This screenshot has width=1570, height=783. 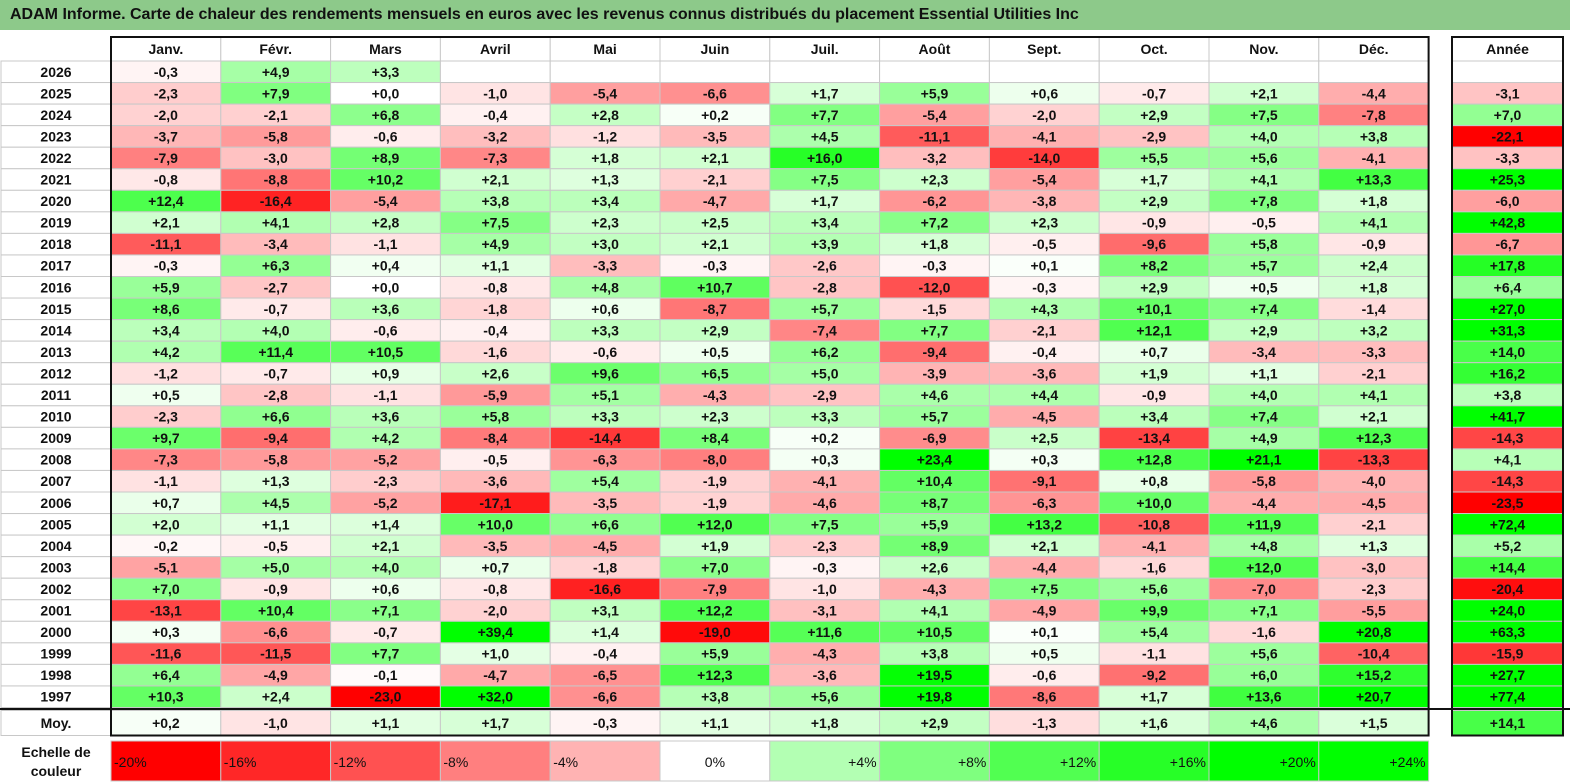 I want to click on heatmap-value: +3,9, so click(x=825, y=244).